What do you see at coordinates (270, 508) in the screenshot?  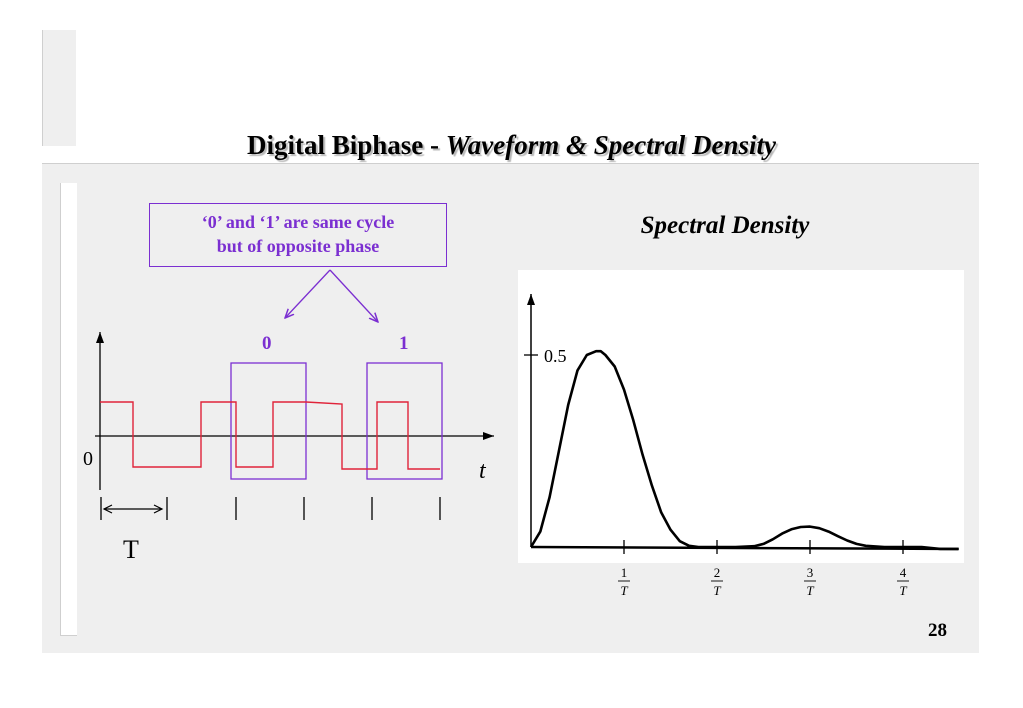 I see `period-ticks` at bounding box center [270, 508].